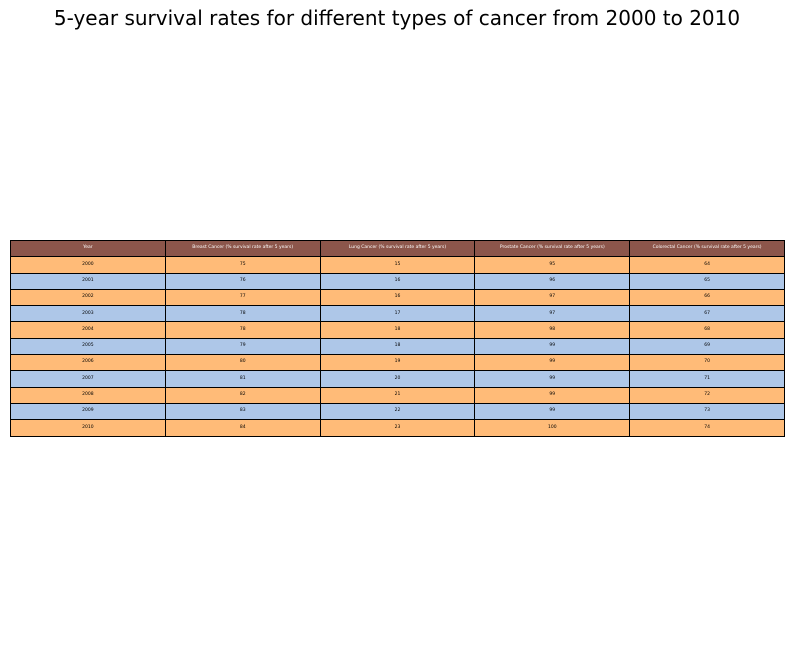 Image resolution: width=794 pixels, height=659 pixels. Describe the element at coordinates (88, 281) in the screenshot. I see `table-cell: 2001` at that location.